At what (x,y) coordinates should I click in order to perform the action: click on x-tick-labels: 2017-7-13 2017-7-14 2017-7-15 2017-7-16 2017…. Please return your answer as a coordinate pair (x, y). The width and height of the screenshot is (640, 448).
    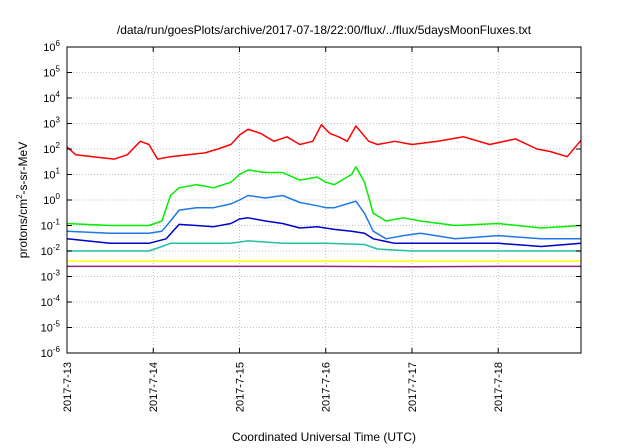
    Looking at the image, I should click on (283, 387).